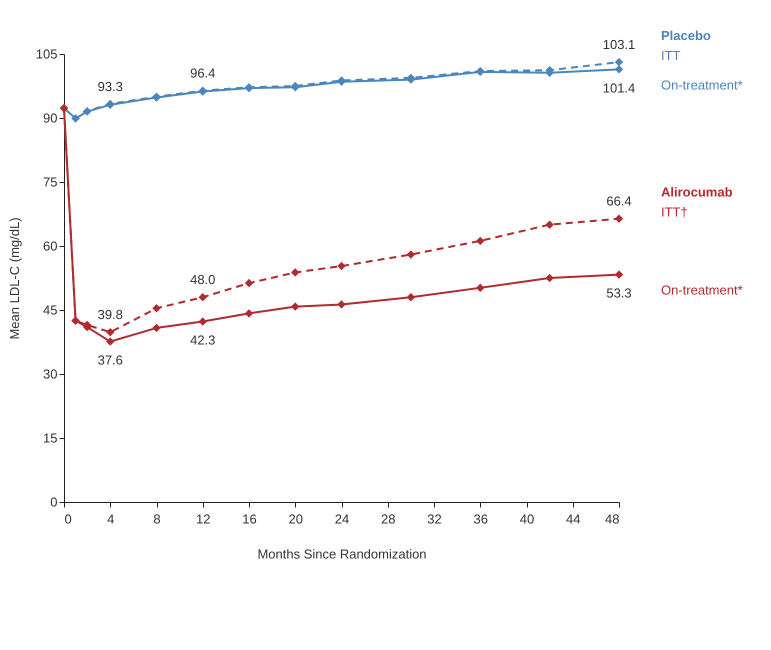  What do you see at coordinates (203, 519) in the screenshot?
I see `x-tick-label: 12` at bounding box center [203, 519].